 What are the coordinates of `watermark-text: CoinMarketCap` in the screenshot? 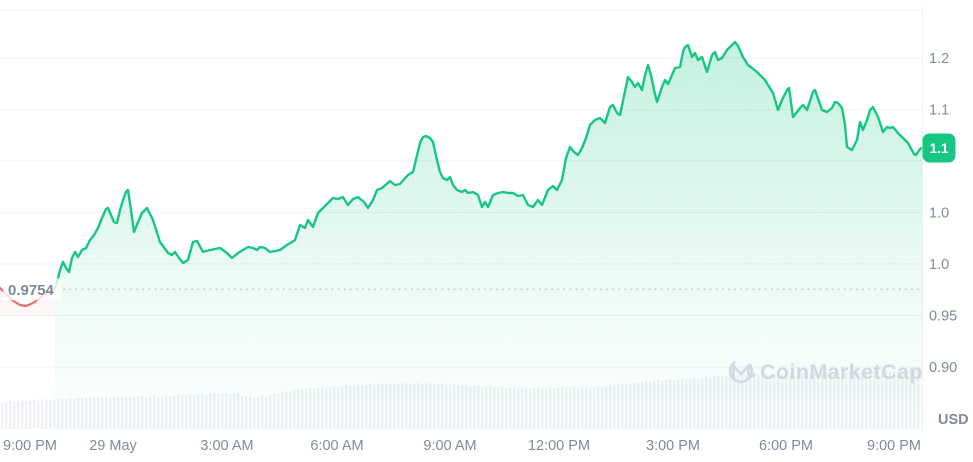 It's located at (841, 372).